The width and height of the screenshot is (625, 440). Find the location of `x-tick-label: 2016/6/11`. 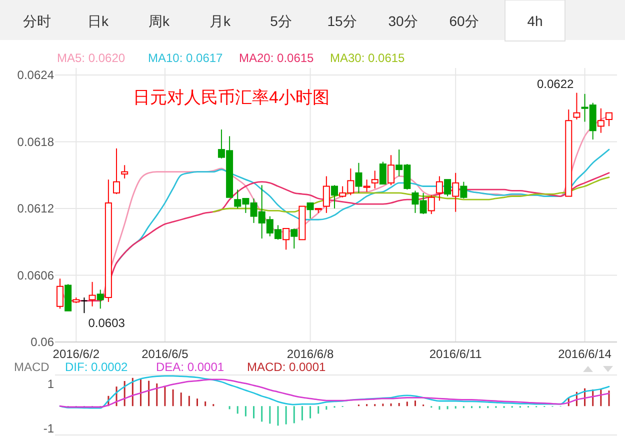

x-tick-label: 2016/6/11 is located at coordinates (455, 354).